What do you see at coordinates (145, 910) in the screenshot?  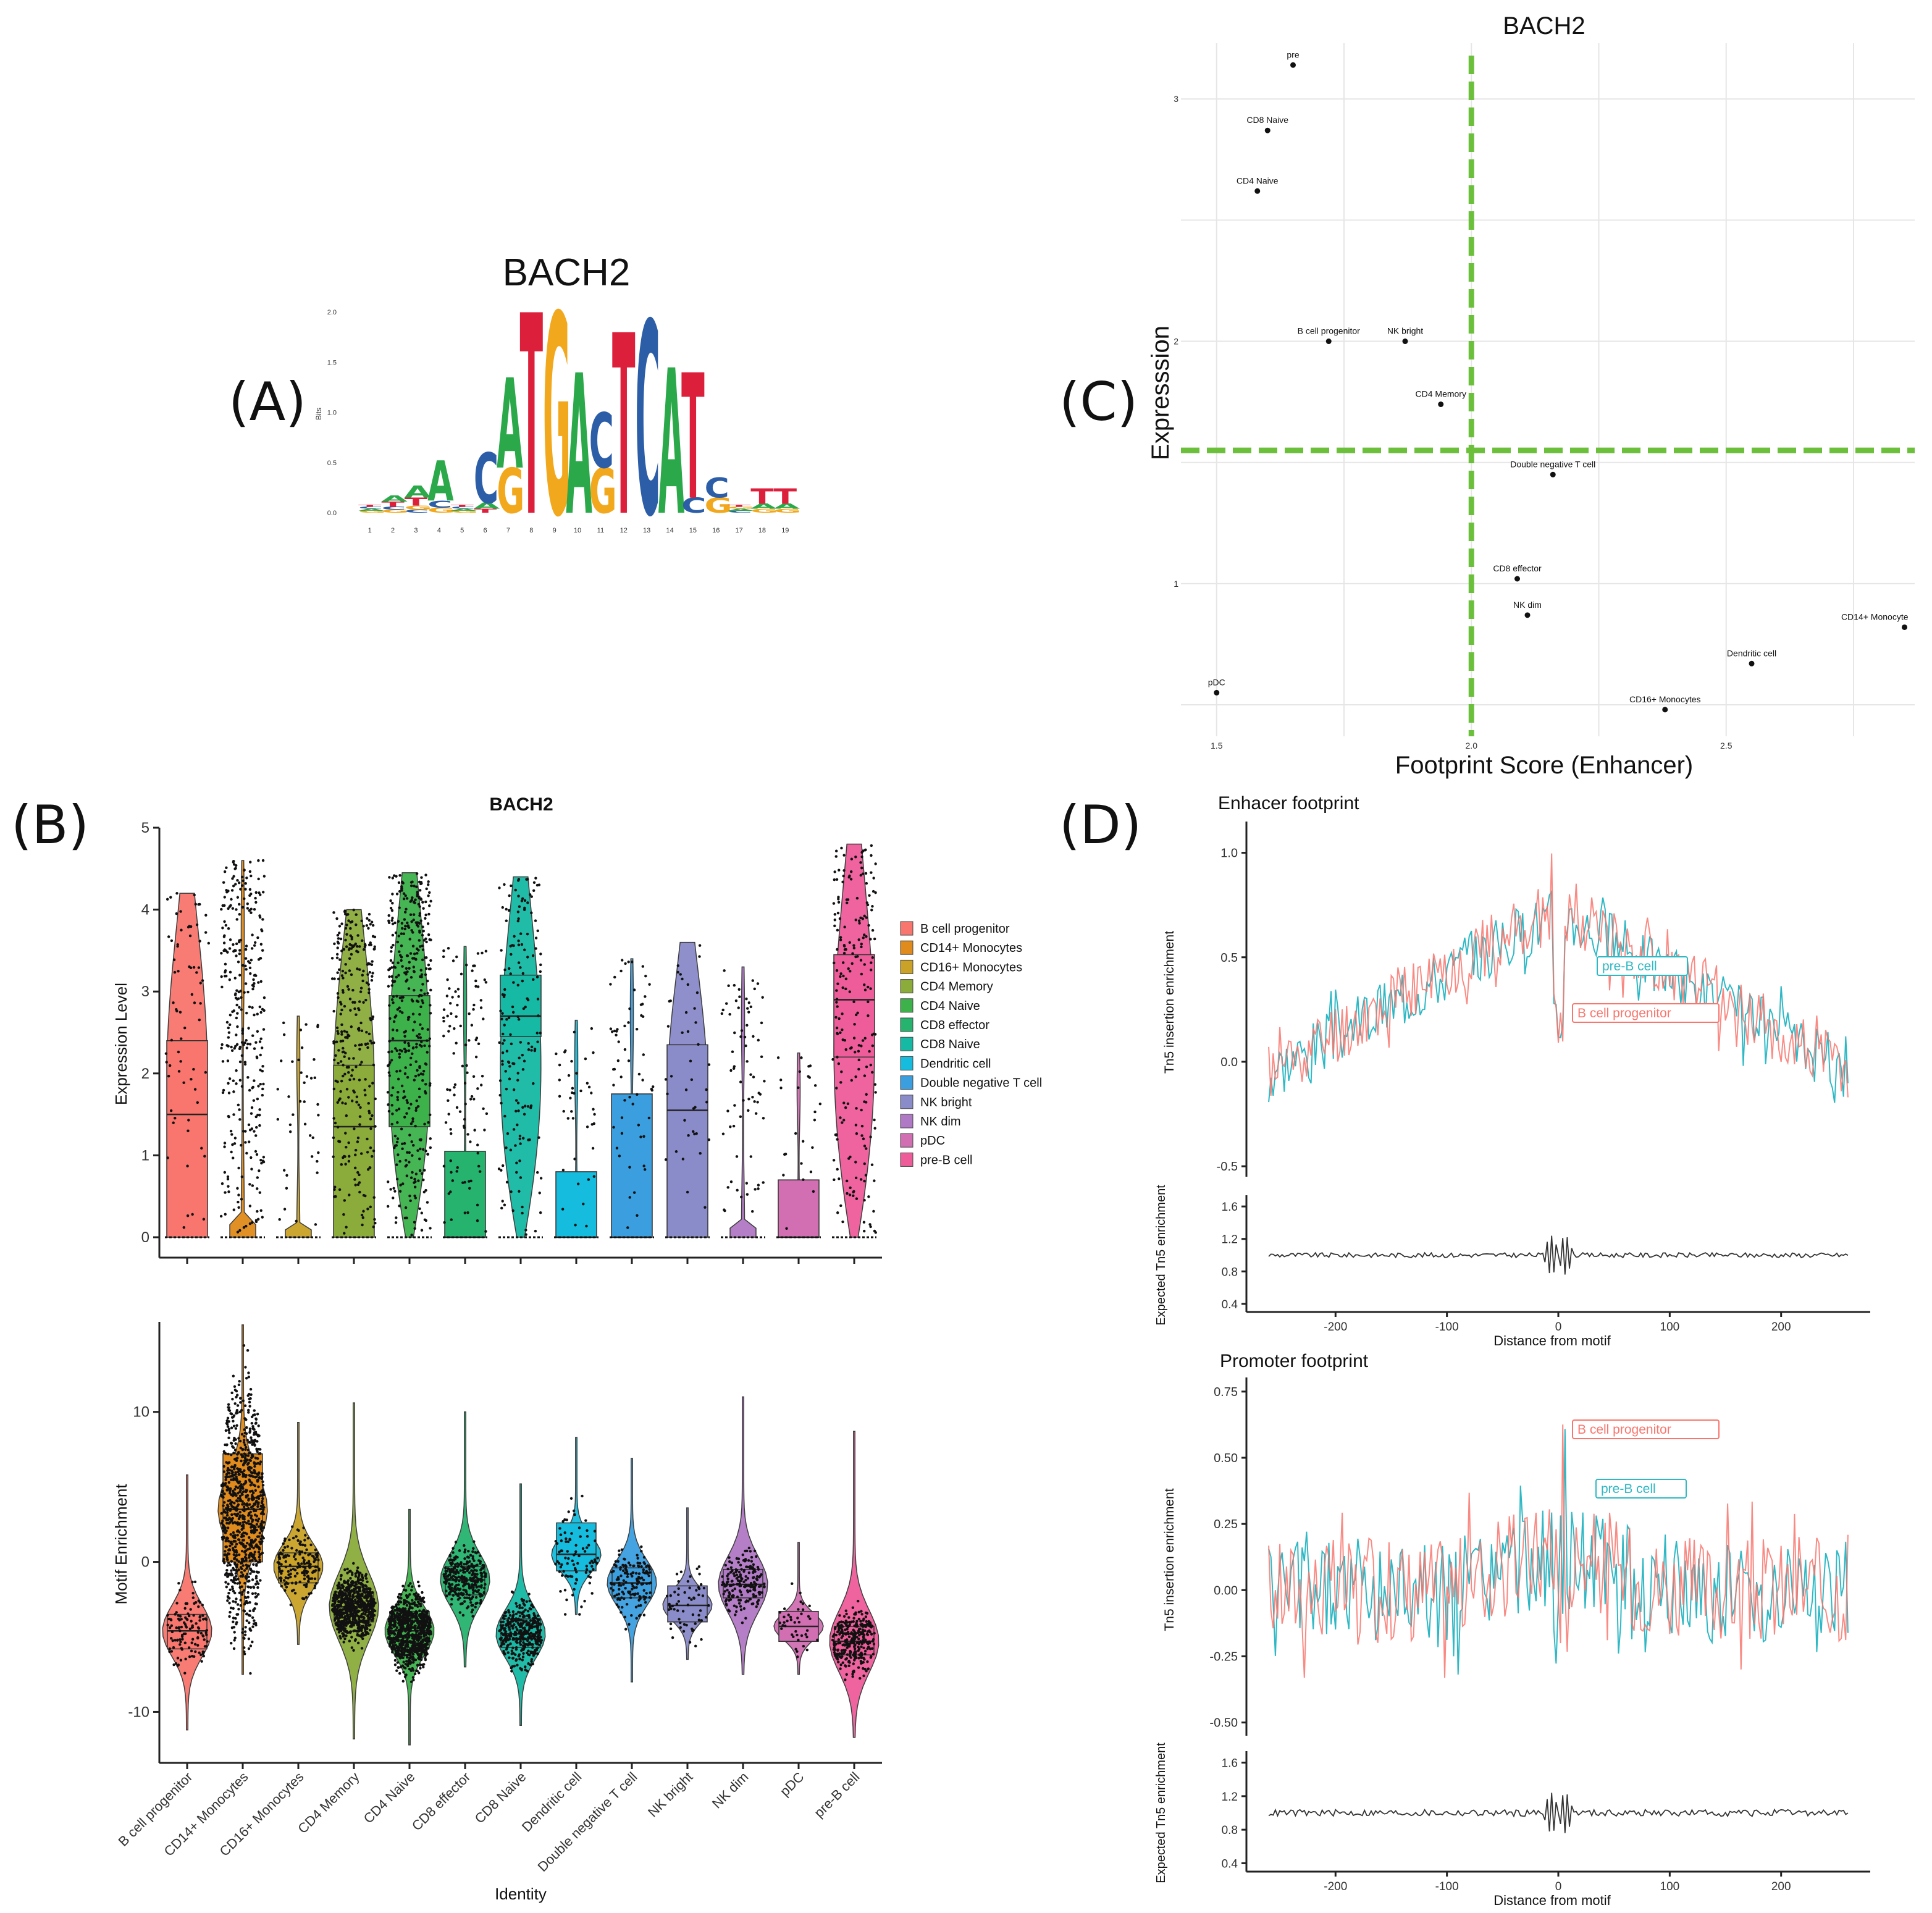 I see `expr-ytick: 4` at bounding box center [145, 910].